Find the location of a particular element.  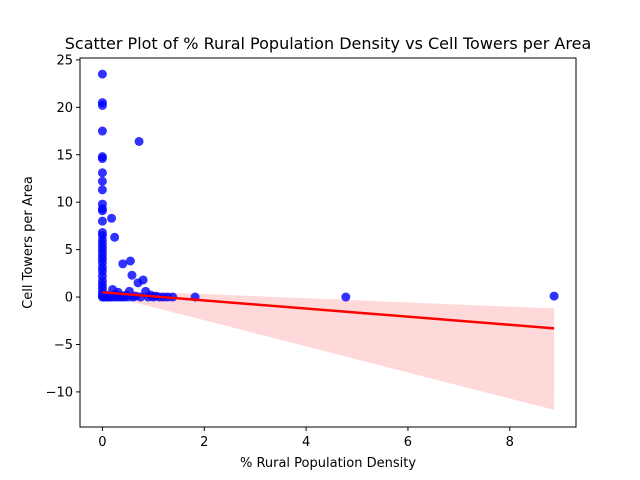

x-tick-label: 4 is located at coordinates (306, 442).